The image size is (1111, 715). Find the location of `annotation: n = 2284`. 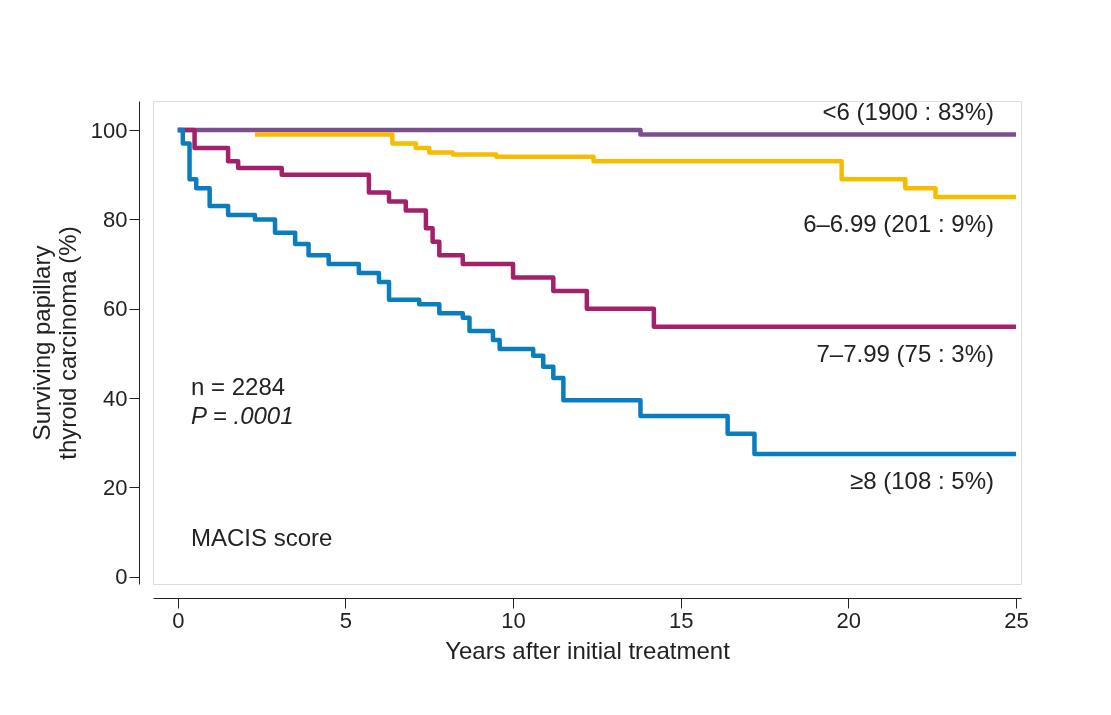

annotation: n = 2284 is located at coordinates (238, 386).